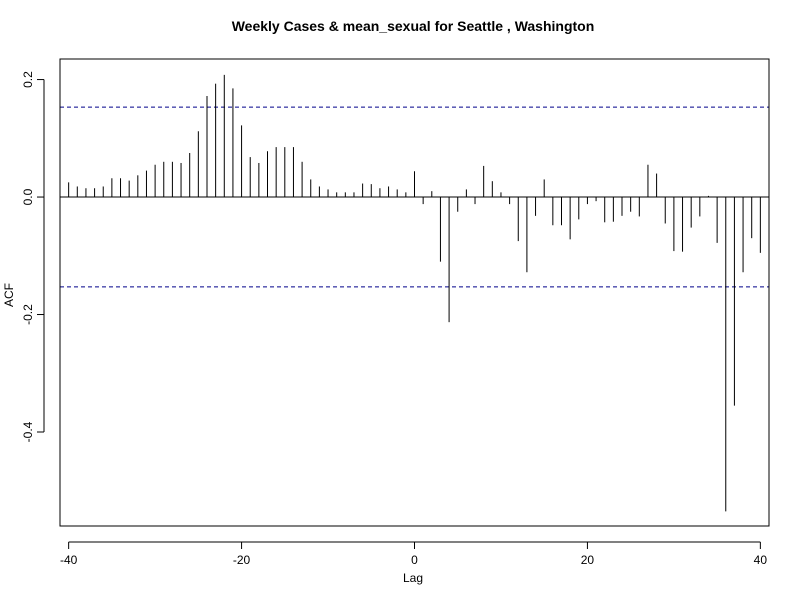 Image resolution: width=800 pixels, height=600 pixels. I want to click on y-tick-label: 0.0, so click(28, 196).